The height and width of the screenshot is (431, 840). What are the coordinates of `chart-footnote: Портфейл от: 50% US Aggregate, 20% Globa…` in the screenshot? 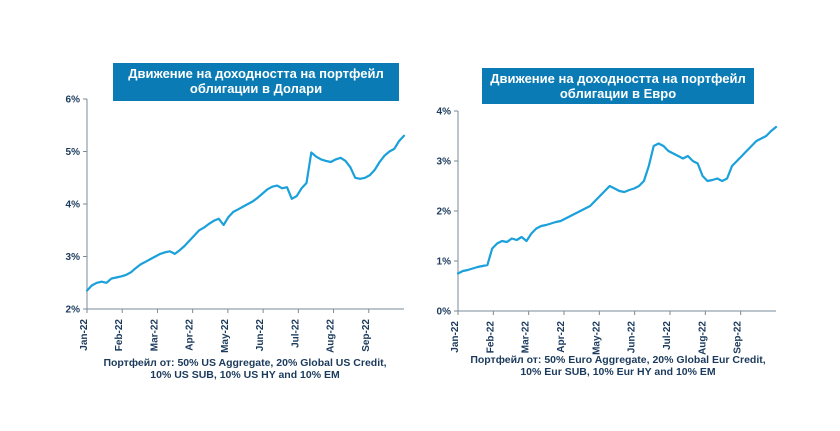 It's located at (244, 363).